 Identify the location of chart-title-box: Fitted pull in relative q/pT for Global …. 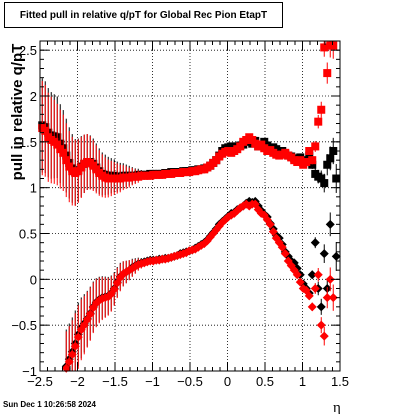
(143, 15).